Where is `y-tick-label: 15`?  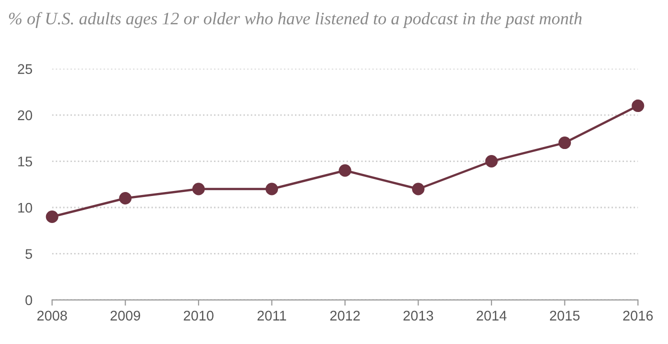
y-tick-label: 15 is located at coordinates (25, 161).